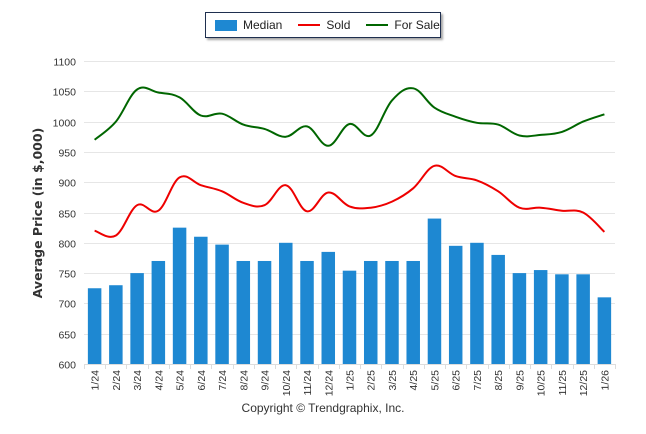 This screenshot has height=434, width=646. I want to click on x-tick-label-1-24: 1/24, so click(96, 380).